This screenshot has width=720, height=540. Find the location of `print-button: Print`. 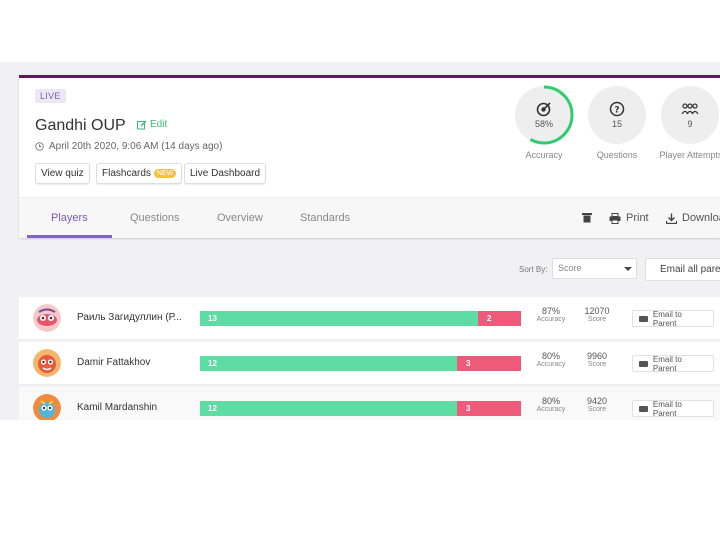

print-button: Print is located at coordinates (629, 218).